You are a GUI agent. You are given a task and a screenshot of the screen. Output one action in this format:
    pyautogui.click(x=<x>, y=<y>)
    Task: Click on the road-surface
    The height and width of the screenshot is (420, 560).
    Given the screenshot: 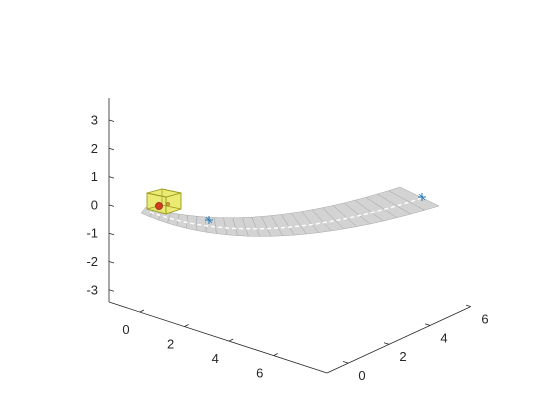 What is the action you would take?
    pyautogui.click(x=290, y=211)
    